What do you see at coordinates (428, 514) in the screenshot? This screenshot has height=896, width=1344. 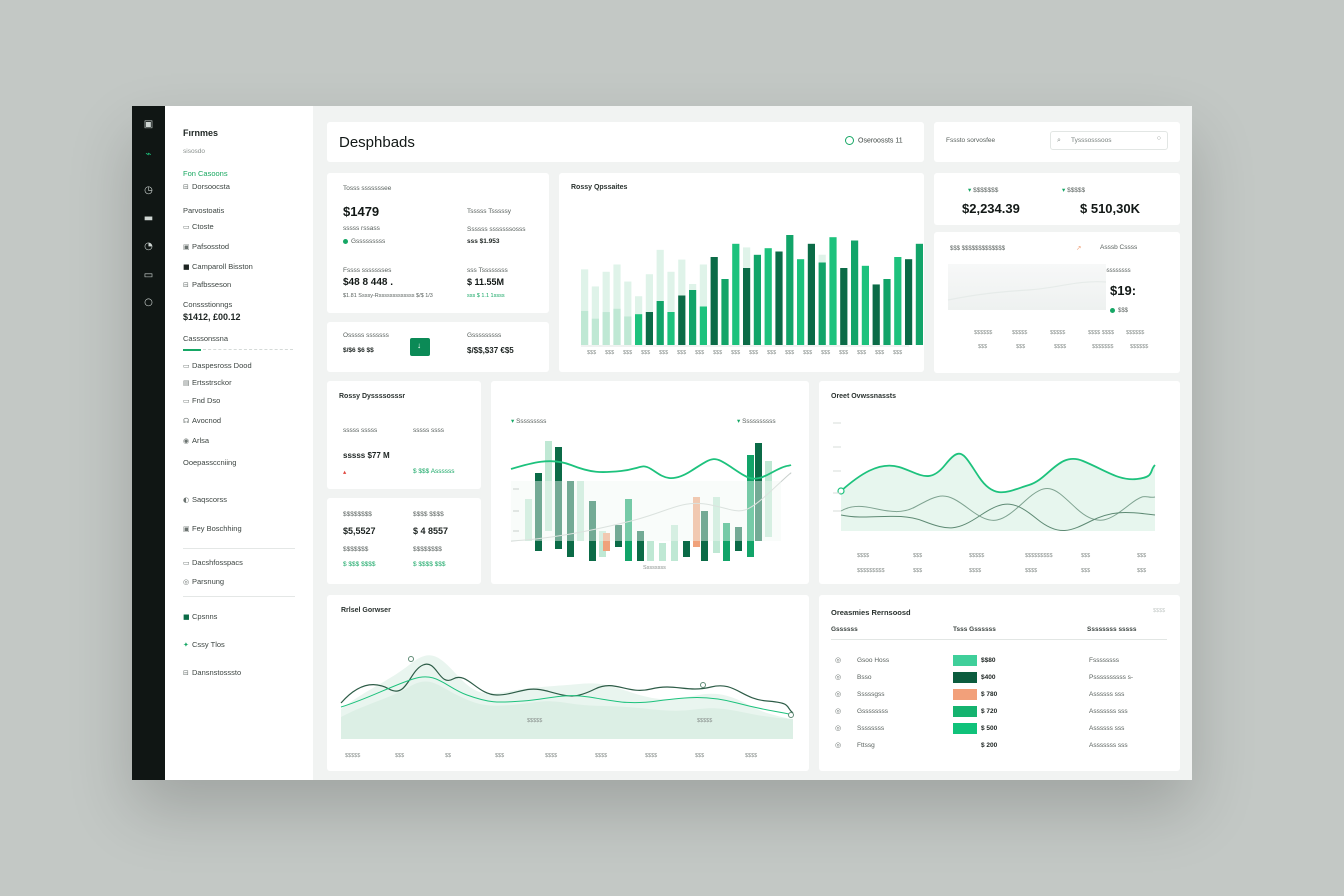 I see `metric-label: $$$$ $$$$` at bounding box center [428, 514].